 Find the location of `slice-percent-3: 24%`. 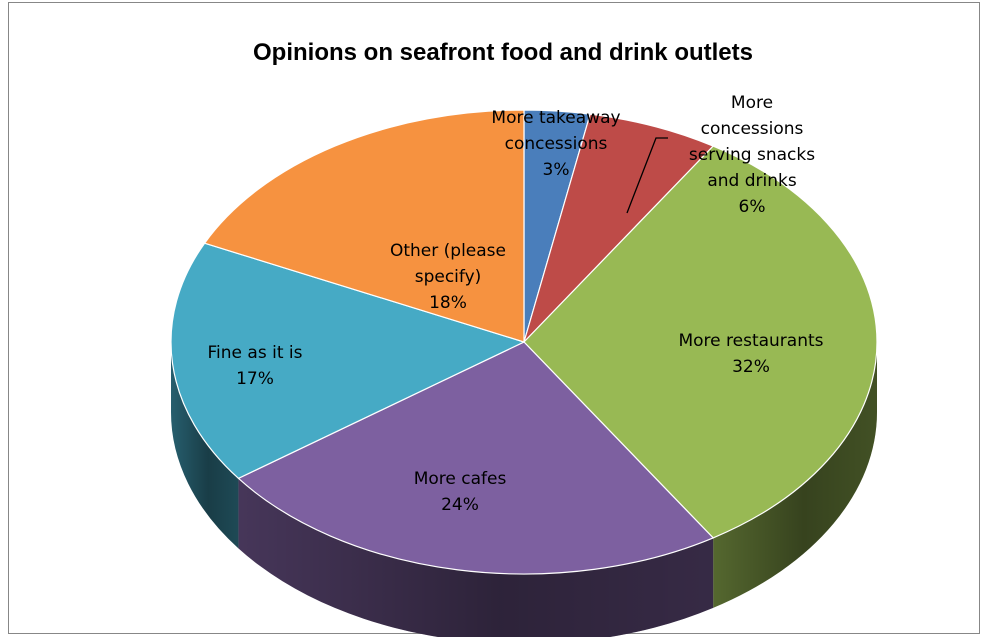

slice-percent-3: 24% is located at coordinates (460, 505).